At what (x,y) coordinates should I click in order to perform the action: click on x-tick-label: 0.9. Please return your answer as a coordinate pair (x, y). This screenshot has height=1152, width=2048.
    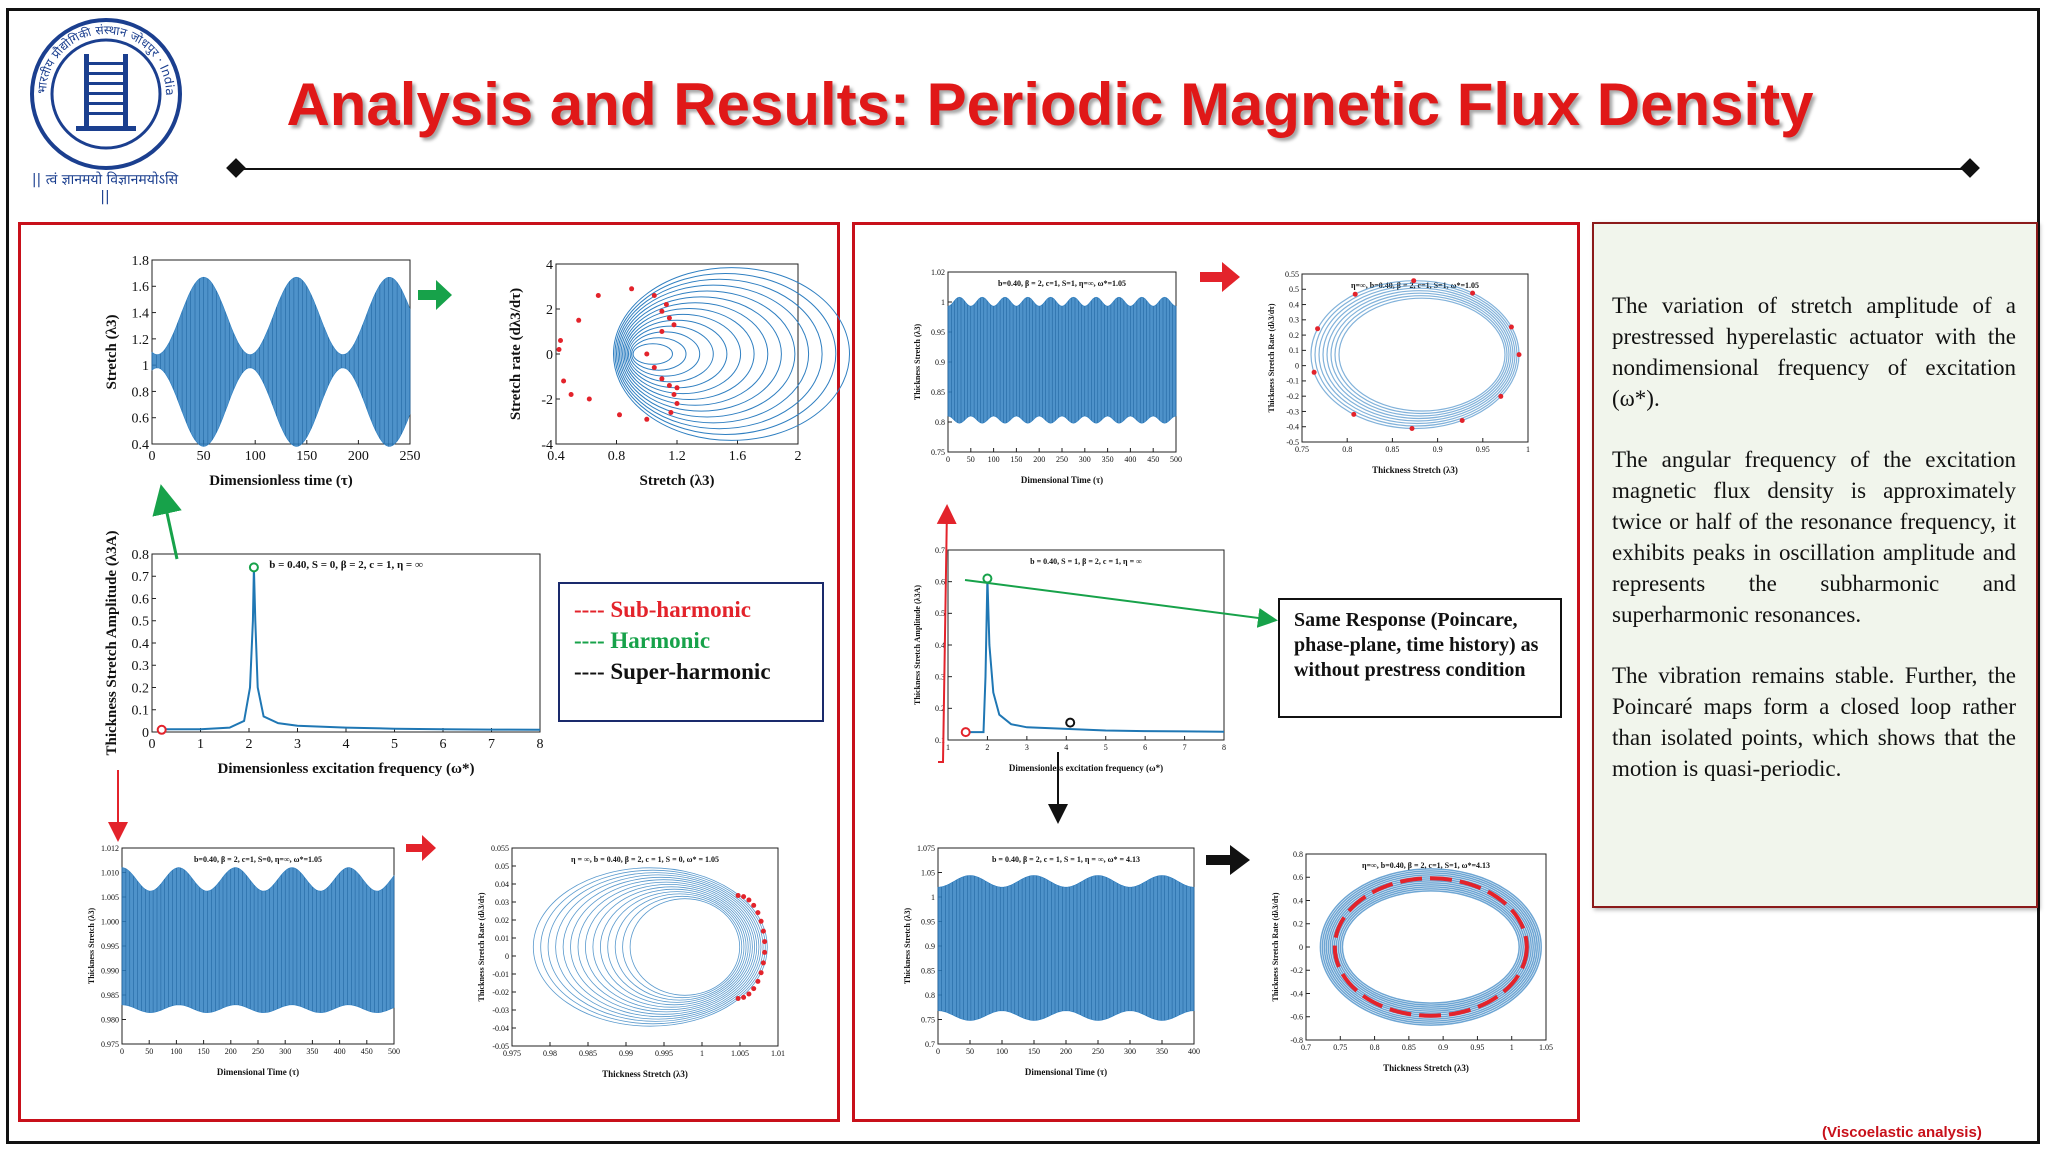
    Looking at the image, I should click on (1443, 1047).